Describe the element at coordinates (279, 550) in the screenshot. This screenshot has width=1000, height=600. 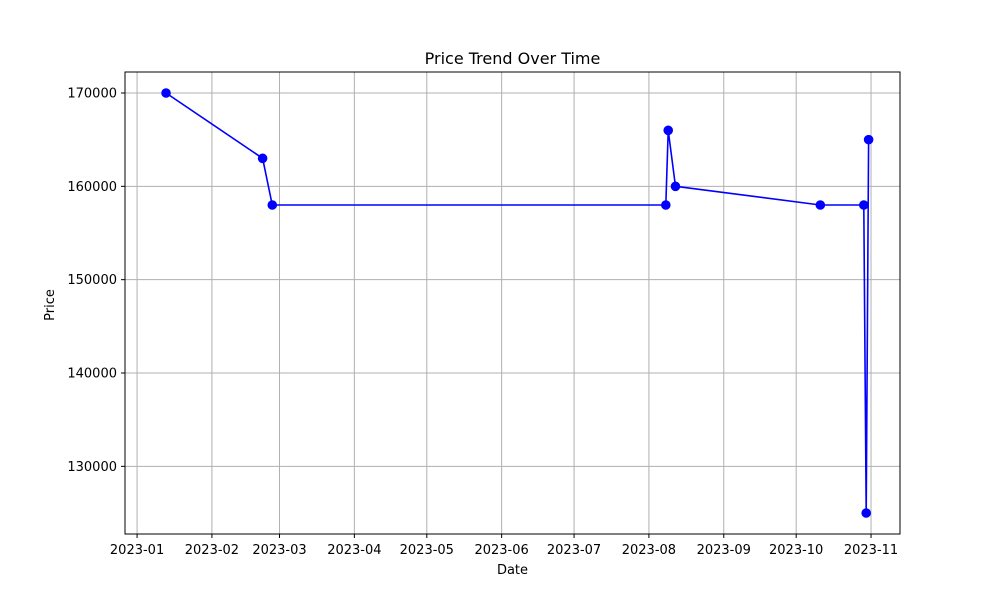
I see `x-tick-label: 2023-03` at that location.